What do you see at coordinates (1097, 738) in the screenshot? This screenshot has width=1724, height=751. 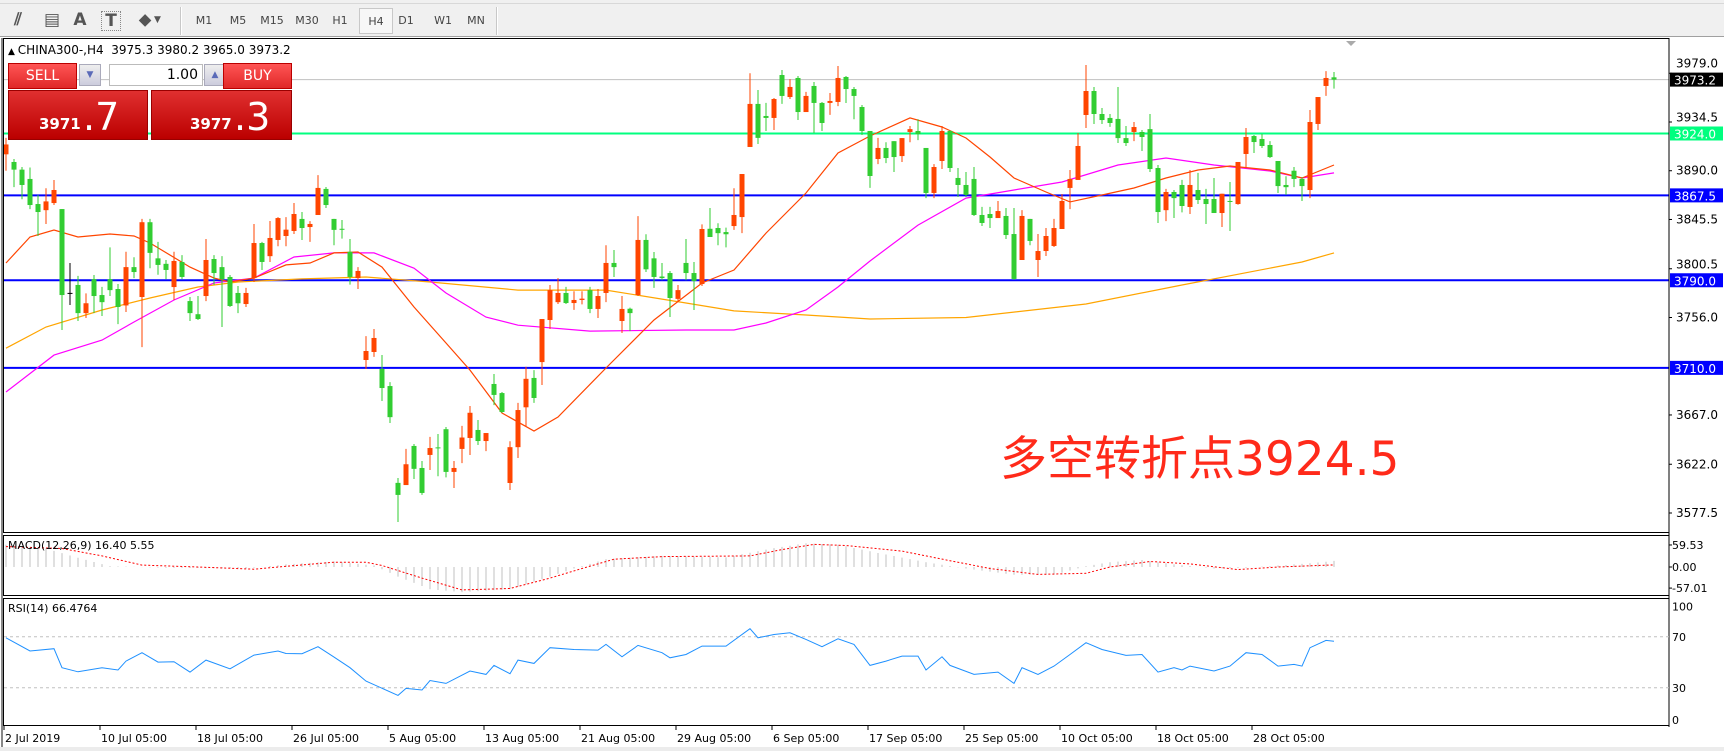 I see `time-axis-label: 10 Oct 05:00` at bounding box center [1097, 738].